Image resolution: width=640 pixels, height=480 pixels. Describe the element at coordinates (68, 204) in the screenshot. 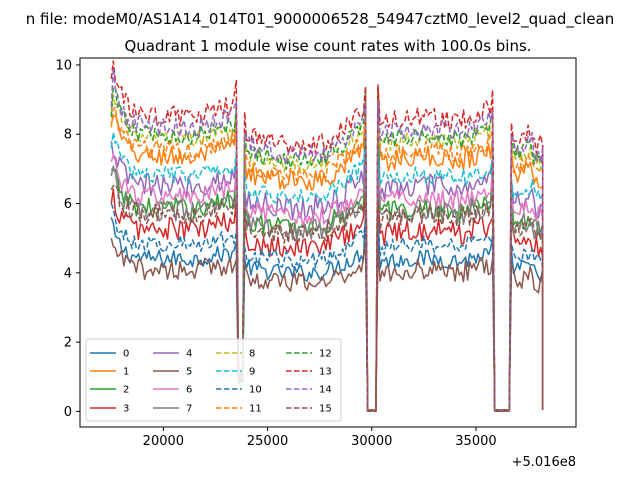

I see `y-tick-label: 6` at that location.